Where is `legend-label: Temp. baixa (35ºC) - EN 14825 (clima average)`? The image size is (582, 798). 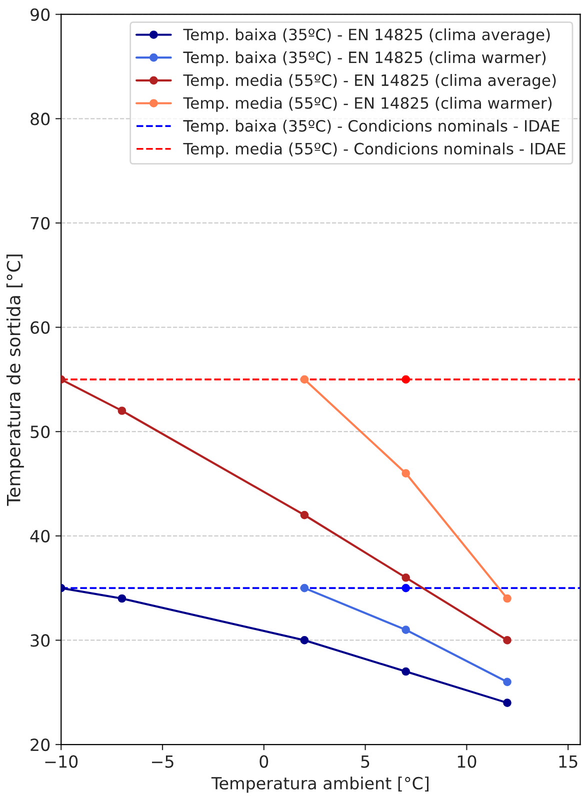 legend-label: Temp. baixa (35ºC) - EN 14825 (clima average) is located at coordinates (366, 36).